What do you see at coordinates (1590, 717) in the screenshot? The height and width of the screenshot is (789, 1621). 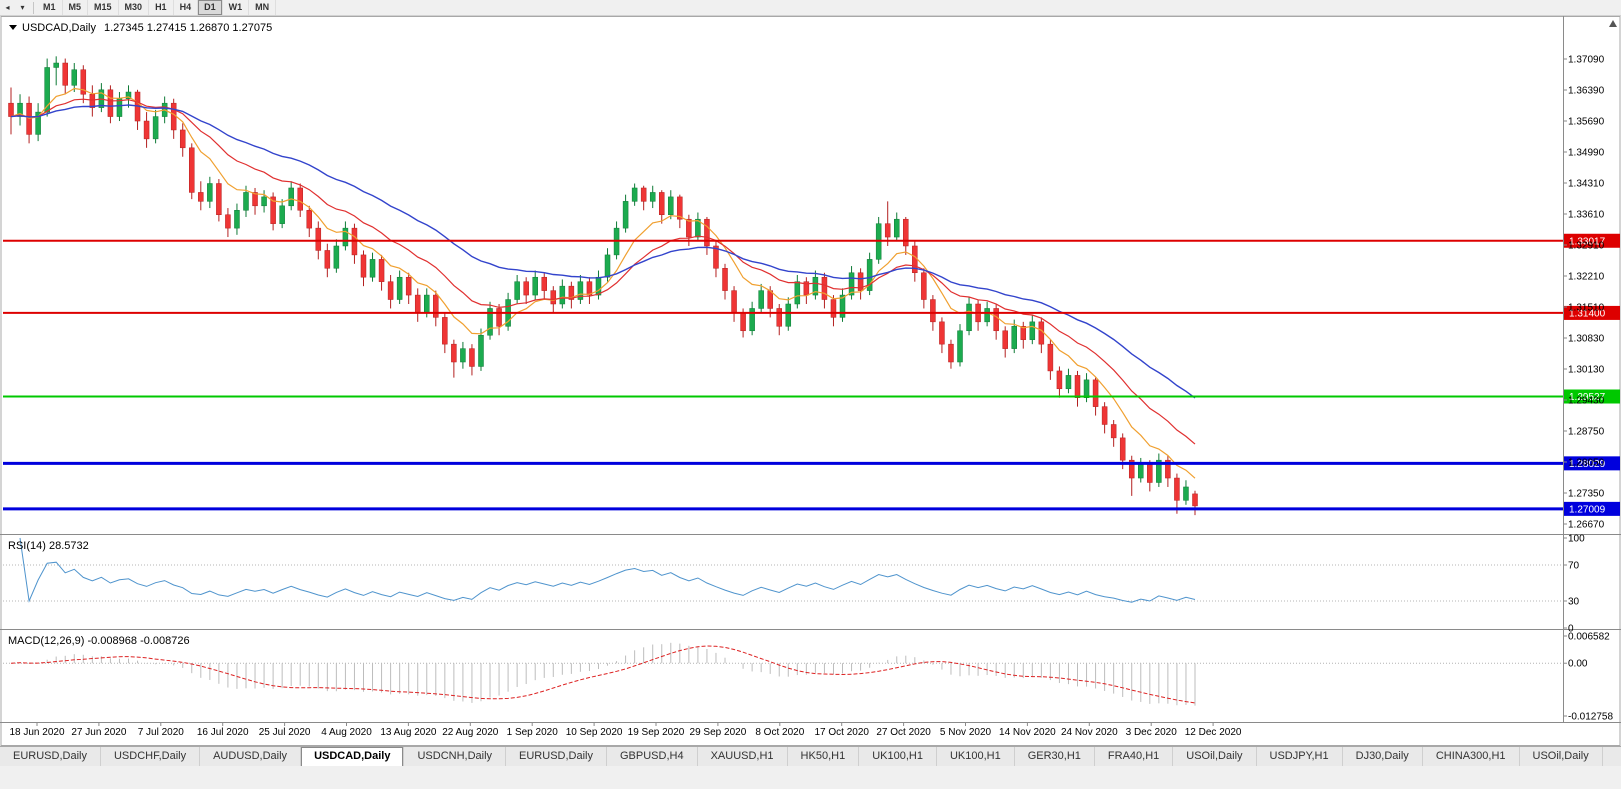 I see `svg-text: -0.012758` at bounding box center [1590, 717].